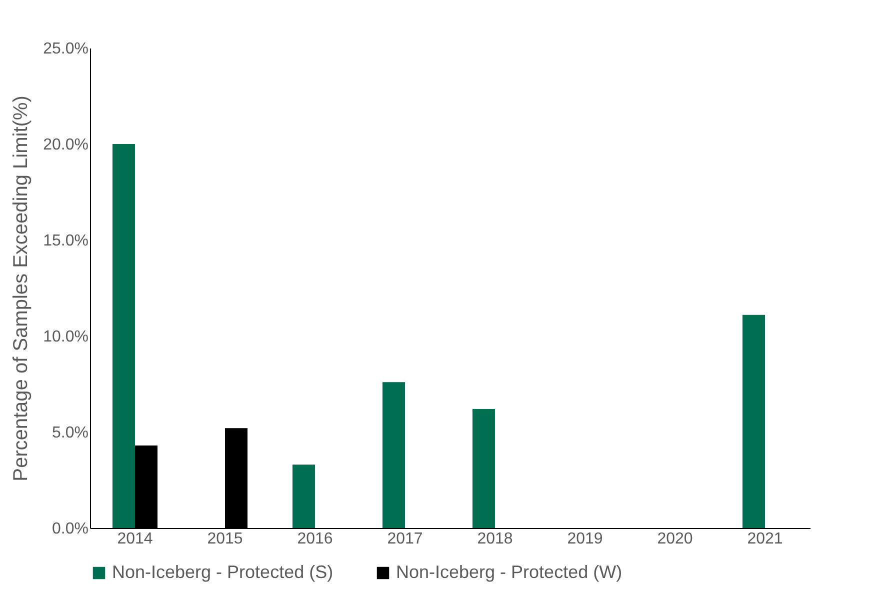  What do you see at coordinates (225, 539) in the screenshot?
I see `x-tick-label: 2015` at bounding box center [225, 539].